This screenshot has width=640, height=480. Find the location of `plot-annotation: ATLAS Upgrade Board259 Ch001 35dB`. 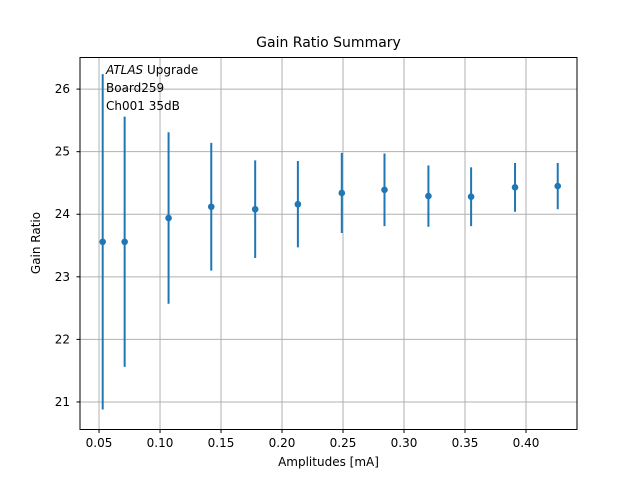

plot-annotation: ATLAS Upgrade Board259 Ch001 35dB is located at coordinates (152, 88).